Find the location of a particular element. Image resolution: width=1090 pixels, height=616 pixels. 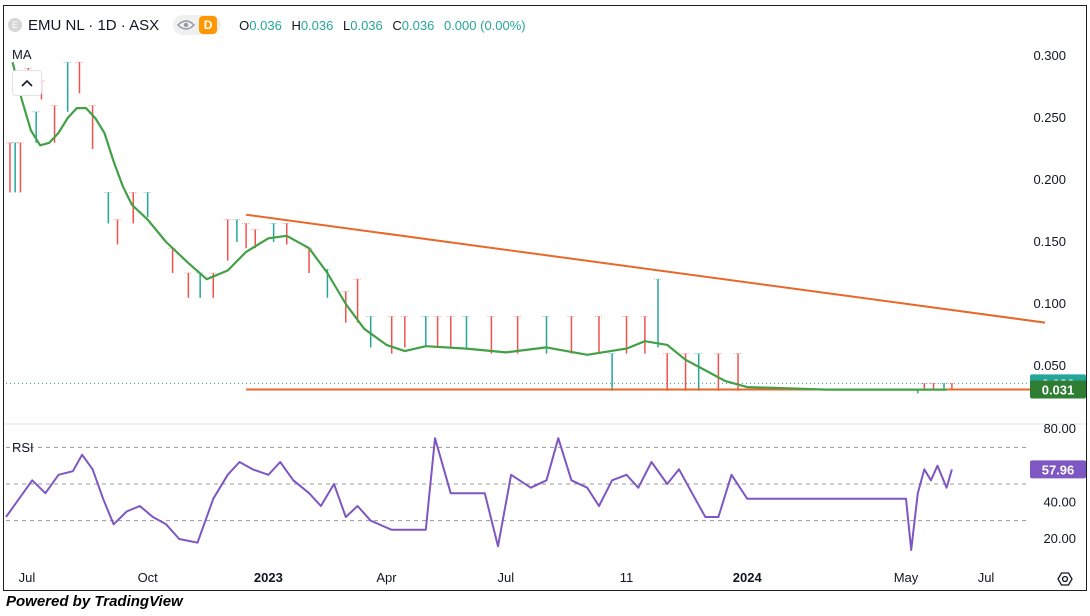

rsi-axis-tick-label: 20.00 is located at coordinates (1059, 538).